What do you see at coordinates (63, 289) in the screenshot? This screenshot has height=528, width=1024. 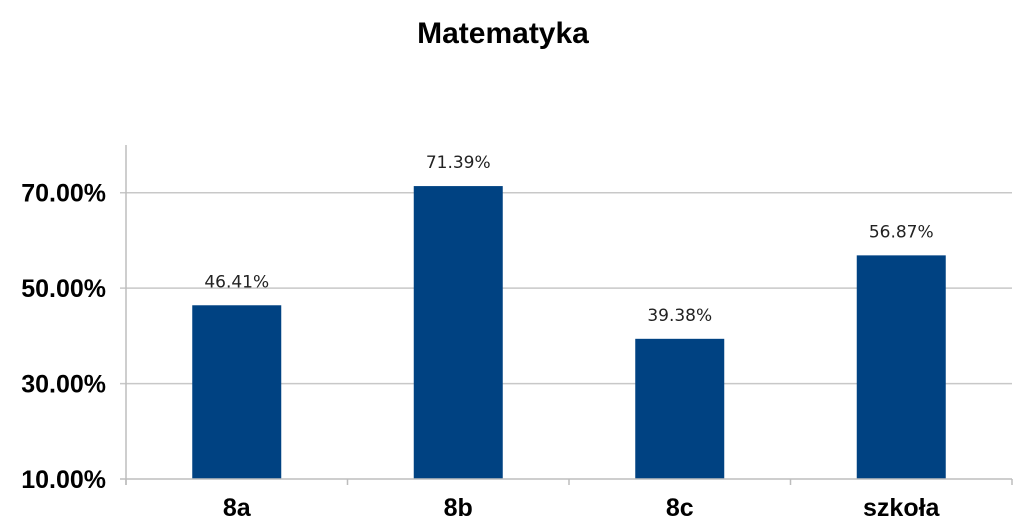 I see `y-tick-label: 50.00%` at bounding box center [63, 289].